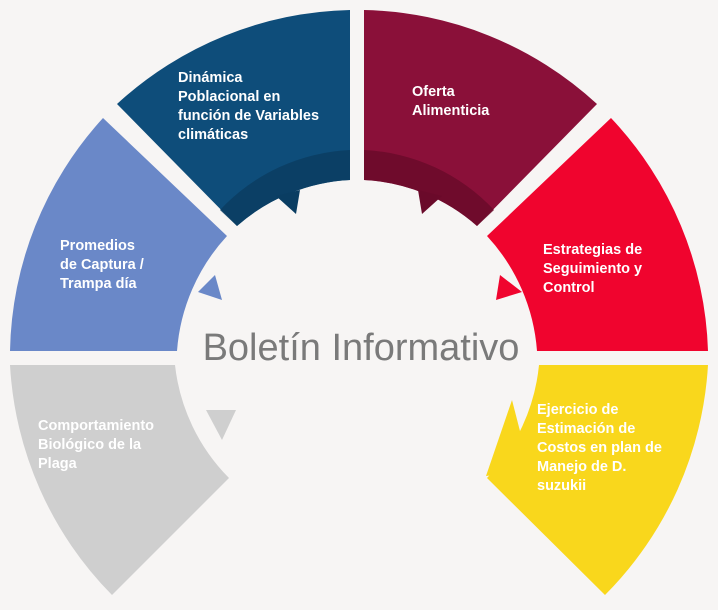 This screenshot has height=610, width=718. What do you see at coordinates (210, 287) in the screenshot?
I see `promedios-pointer` at bounding box center [210, 287].